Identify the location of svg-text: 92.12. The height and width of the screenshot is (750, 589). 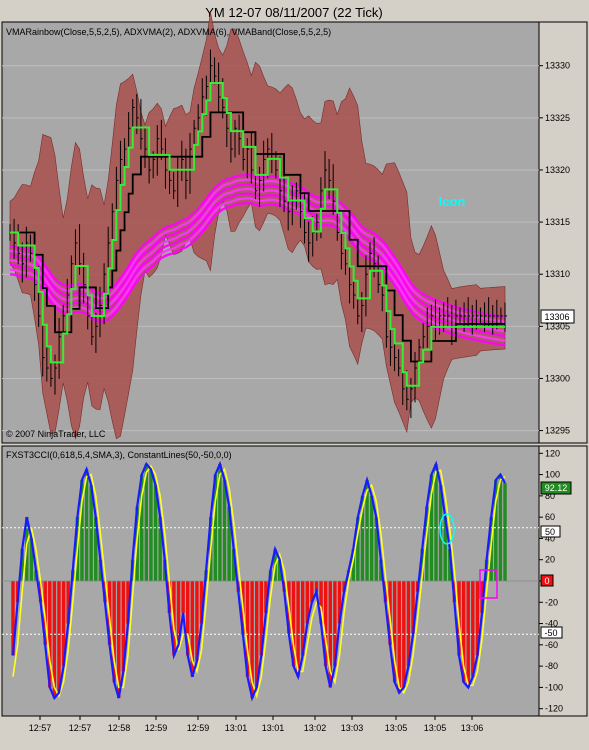
(556, 488).